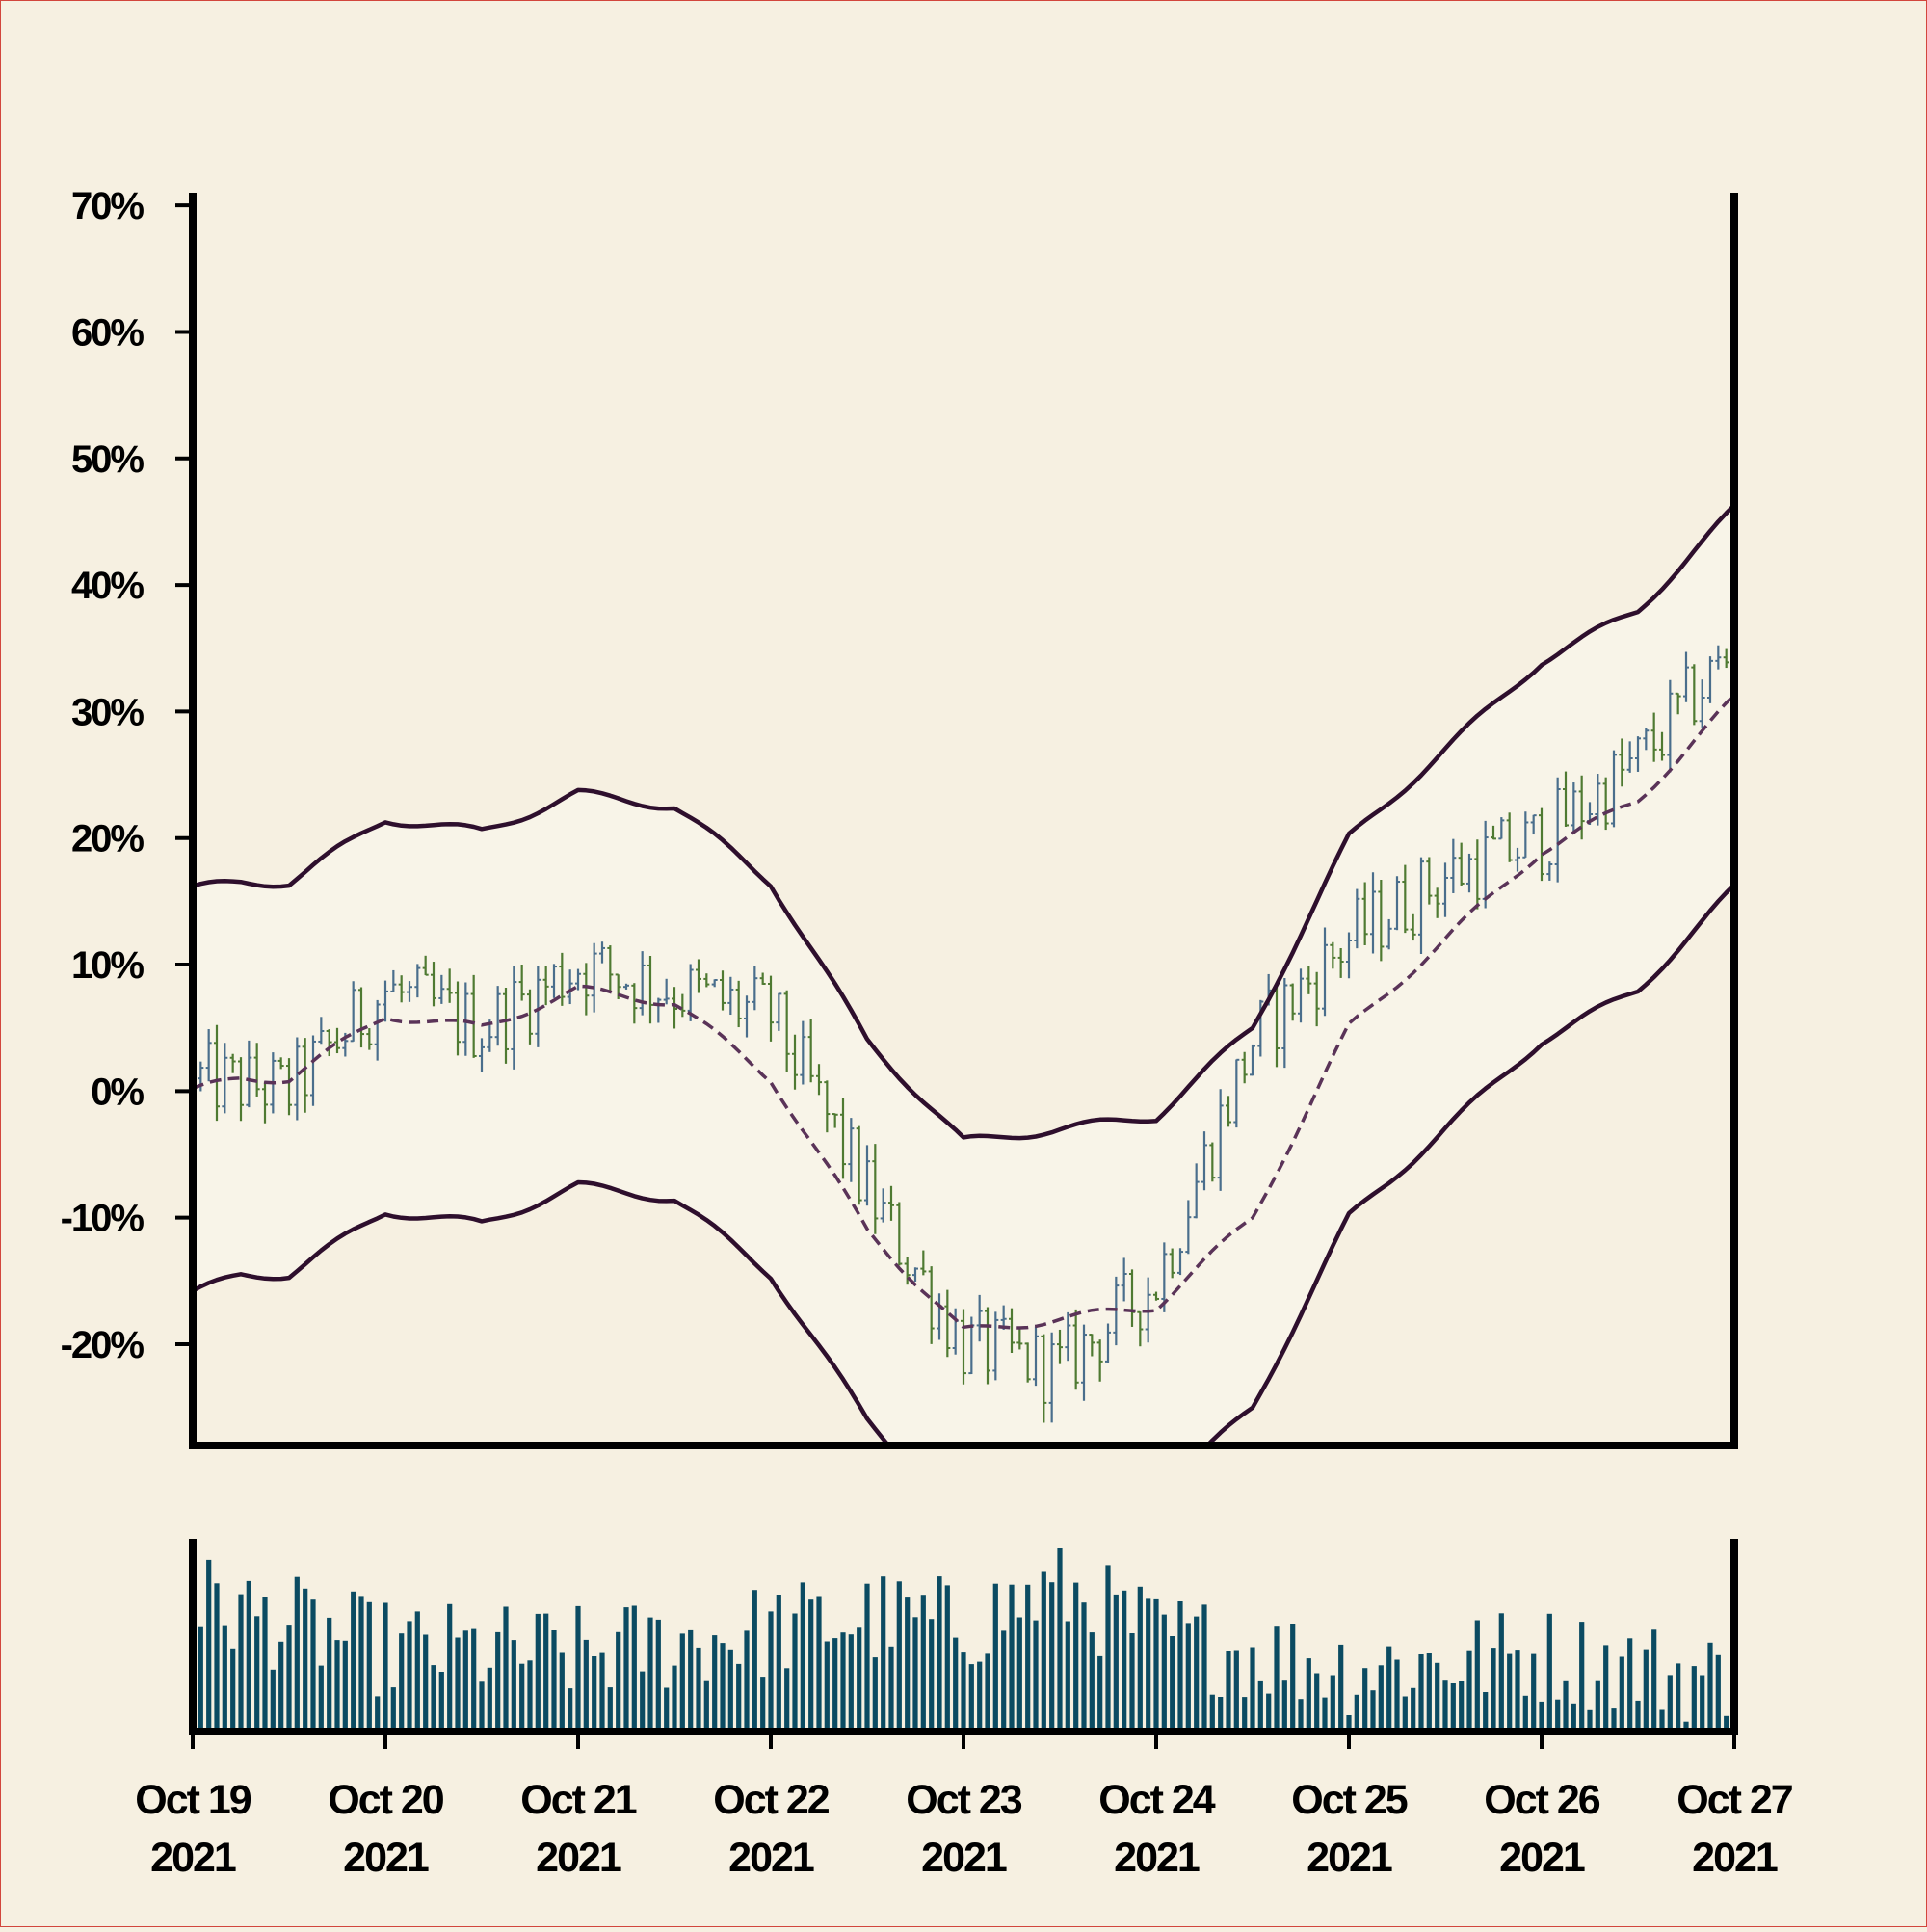 This screenshot has width=1927, height=1932. I want to click on y-tick-label: 70%, so click(108, 206).